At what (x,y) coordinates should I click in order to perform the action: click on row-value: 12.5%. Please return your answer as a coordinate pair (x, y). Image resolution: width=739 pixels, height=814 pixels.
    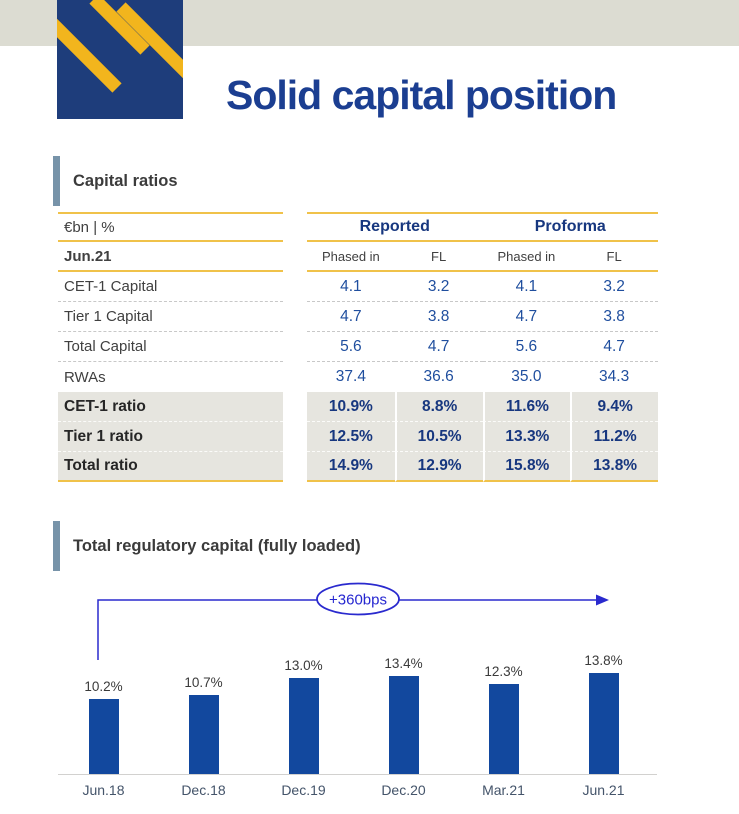
    Looking at the image, I should click on (351, 437).